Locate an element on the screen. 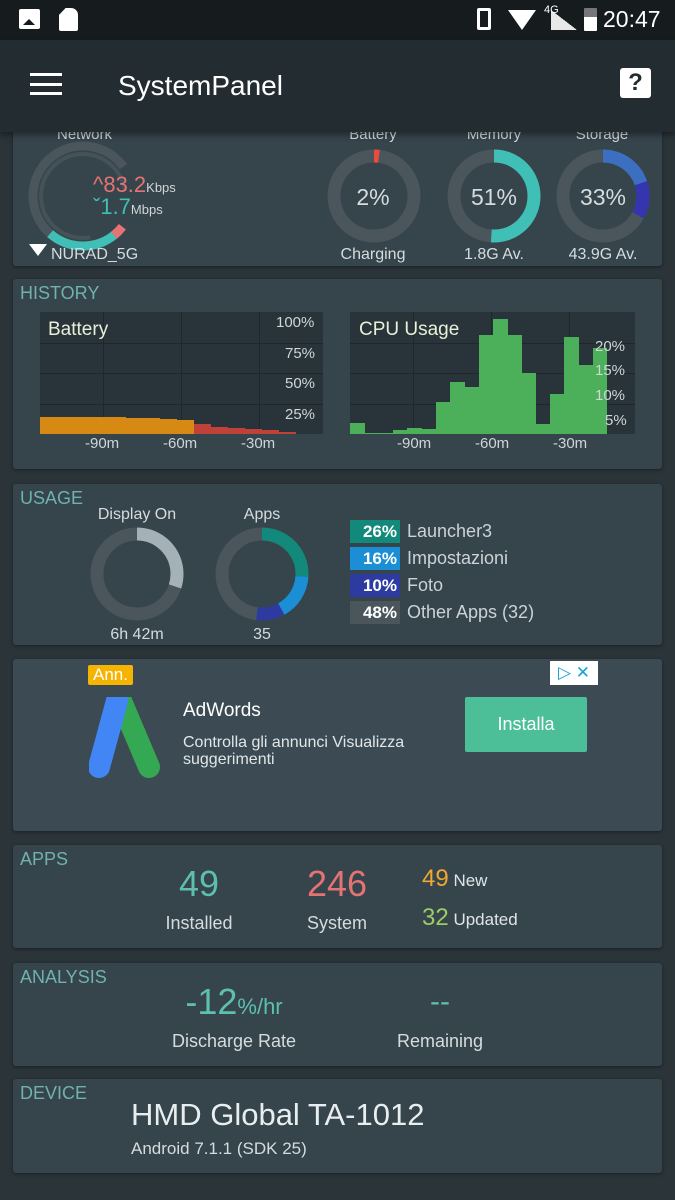 This screenshot has height=1200, width=675. y-tick: 20% is located at coordinates (610, 346).